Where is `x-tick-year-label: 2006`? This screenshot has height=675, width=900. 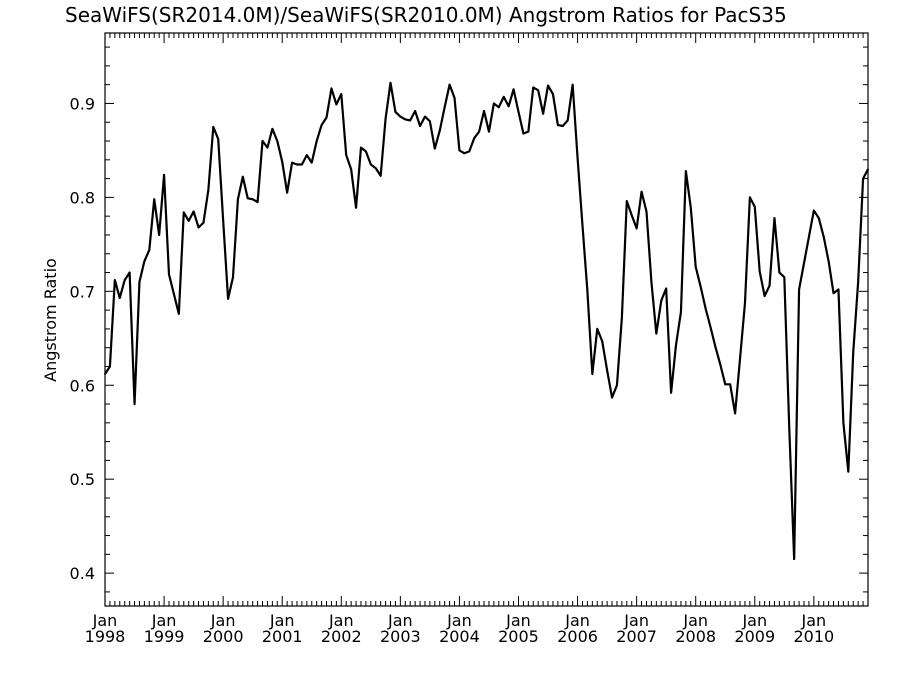 x-tick-year-label: 2006 is located at coordinates (577, 636).